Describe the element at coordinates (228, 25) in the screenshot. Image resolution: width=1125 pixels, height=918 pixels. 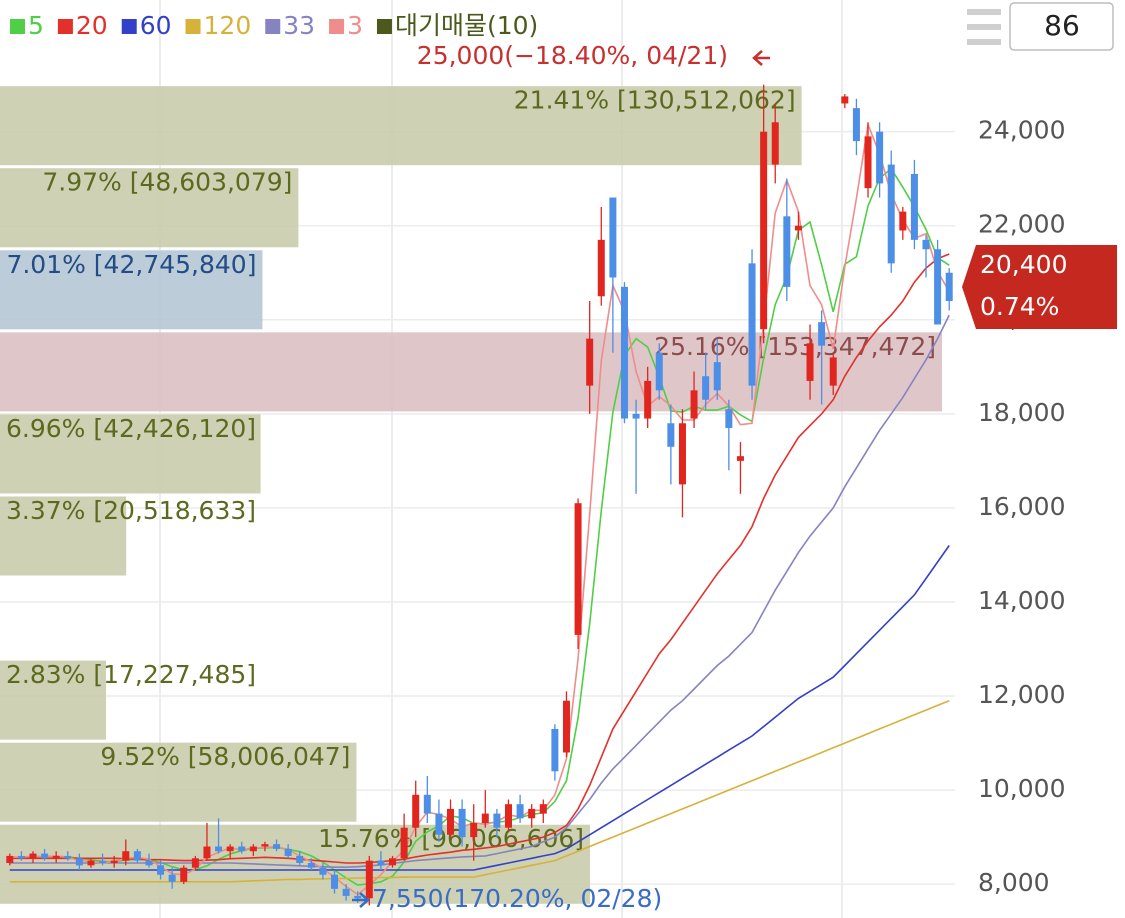
I see `legend-label: 120` at that location.